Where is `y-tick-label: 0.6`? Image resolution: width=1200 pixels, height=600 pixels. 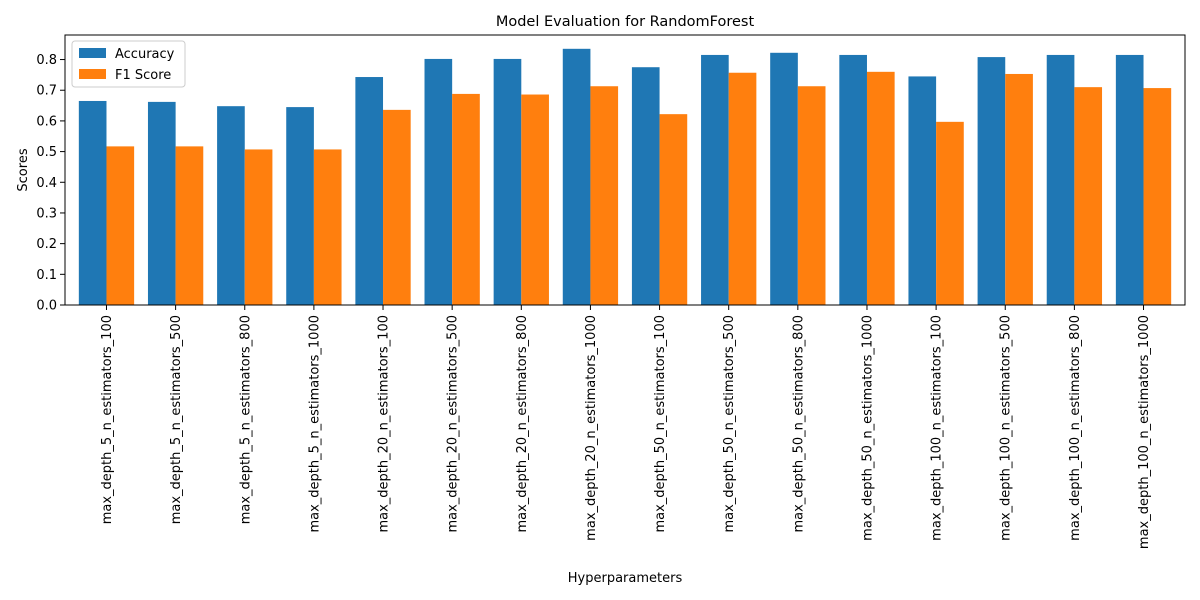
y-tick-label: 0.6 is located at coordinates (46, 121).